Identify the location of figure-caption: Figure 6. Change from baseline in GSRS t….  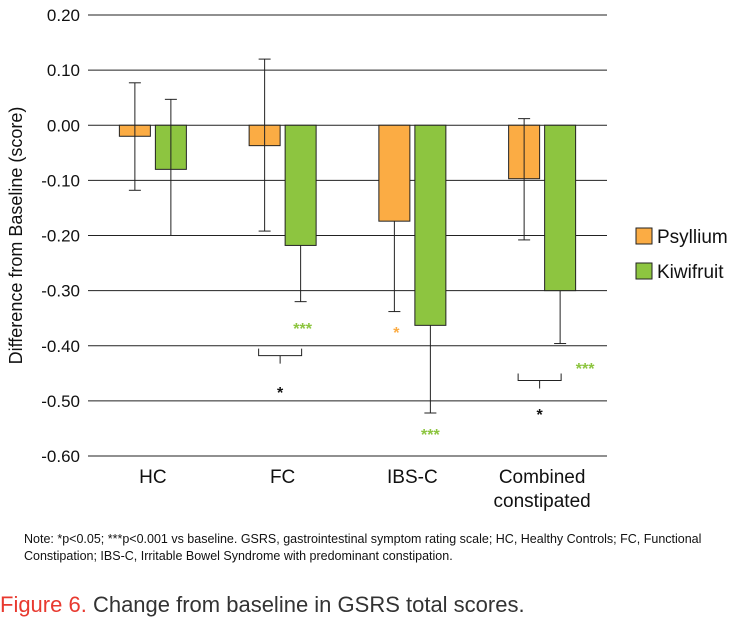
(262, 605).